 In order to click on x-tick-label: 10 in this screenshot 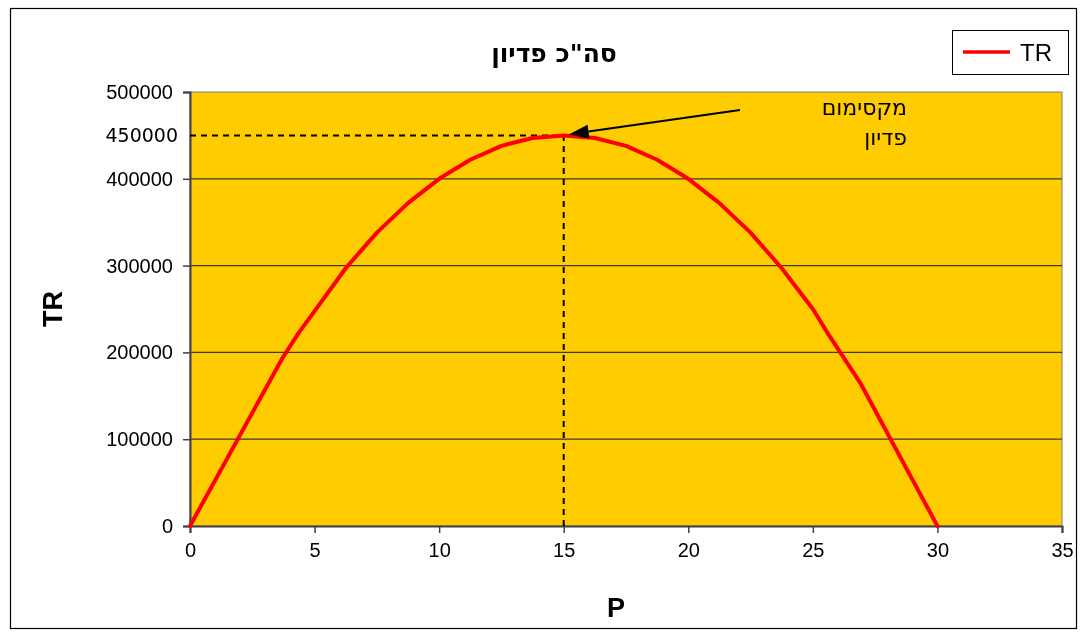, I will do `click(439, 550)`.